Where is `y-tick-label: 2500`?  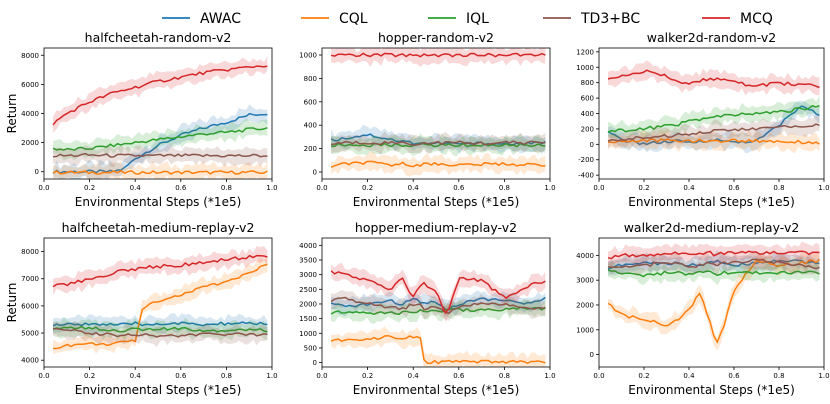
y-tick-label: 2500 is located at coordinates (308, 290).